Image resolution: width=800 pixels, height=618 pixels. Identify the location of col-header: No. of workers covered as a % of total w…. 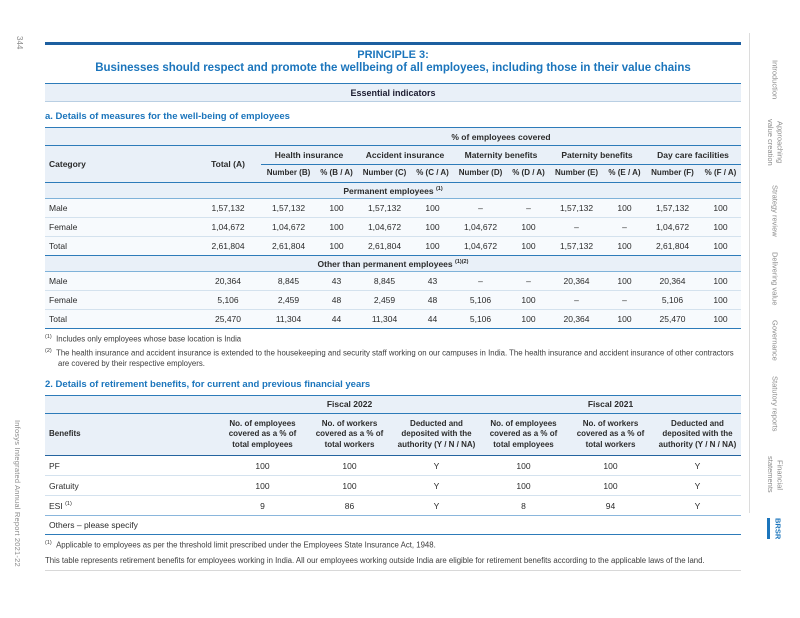
(349, 435).